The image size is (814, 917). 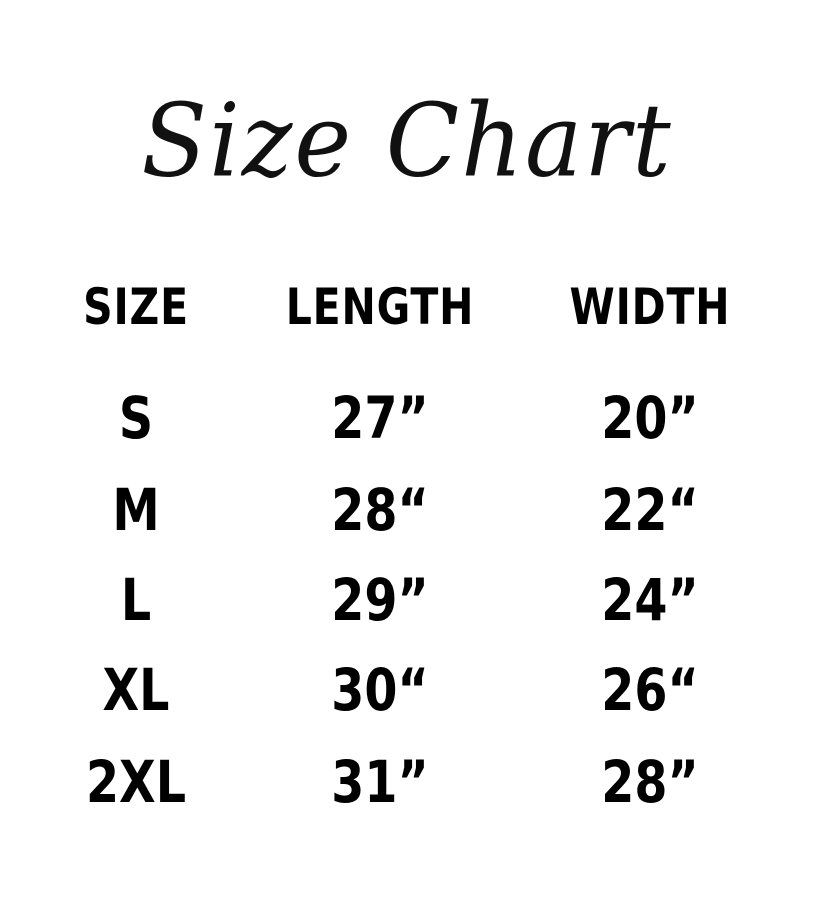 I want to click on size-chart-title: Size Chart, so click(x=407, y=141).